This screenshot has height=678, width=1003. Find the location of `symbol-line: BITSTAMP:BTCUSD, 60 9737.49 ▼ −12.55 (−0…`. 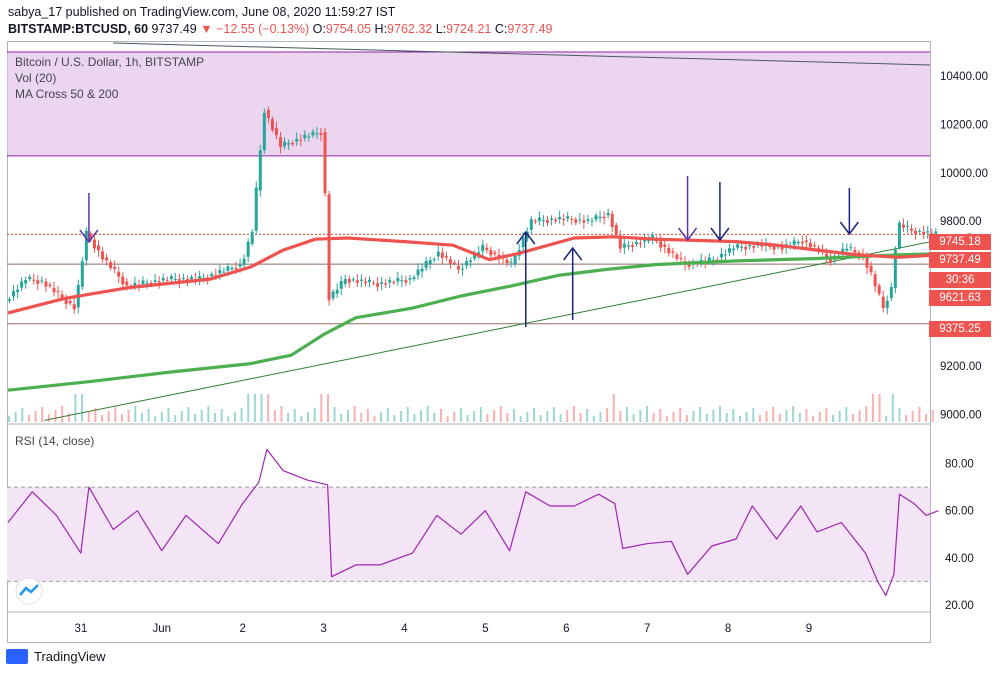

symbol-line: BITSTAMP:BTCUSD, 60 9737.49 ▼ −12.55 (−0… is located at coordinates (280, 29).